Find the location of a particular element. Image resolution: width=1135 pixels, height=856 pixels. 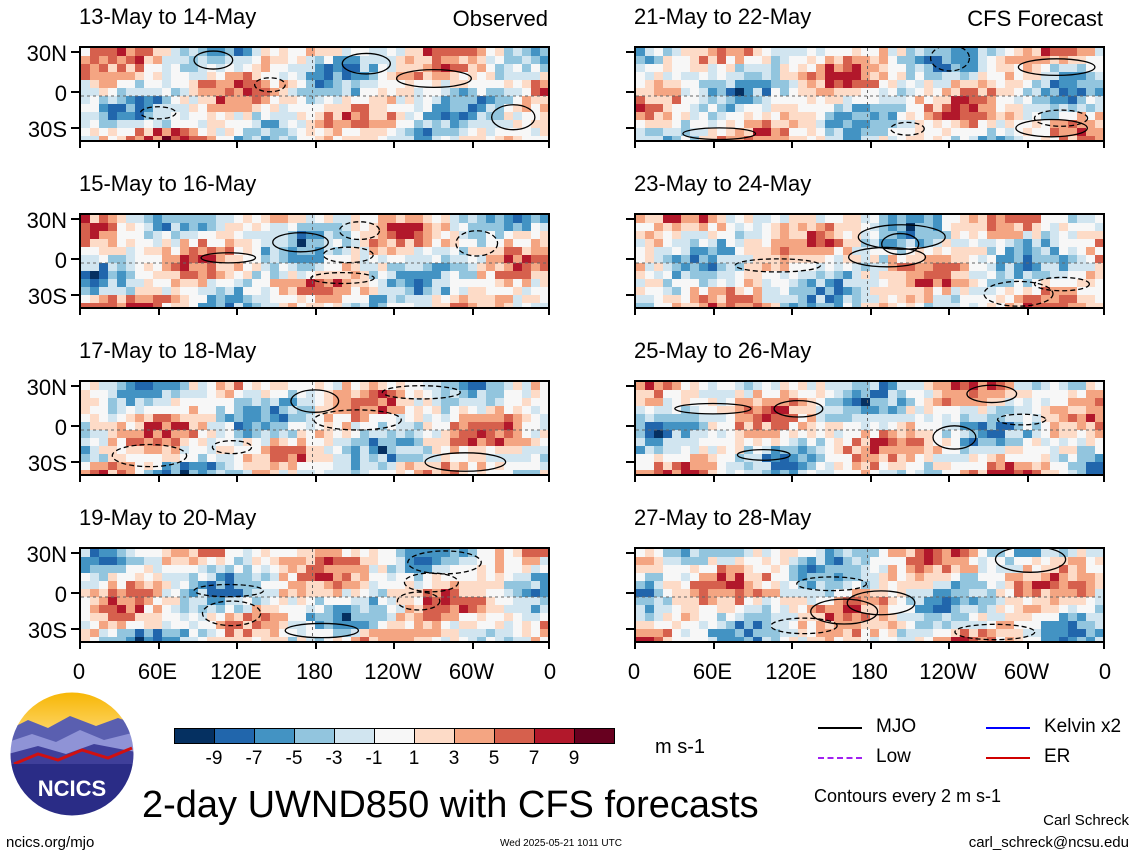

mjo-contour is located at coordinates (213, 60).